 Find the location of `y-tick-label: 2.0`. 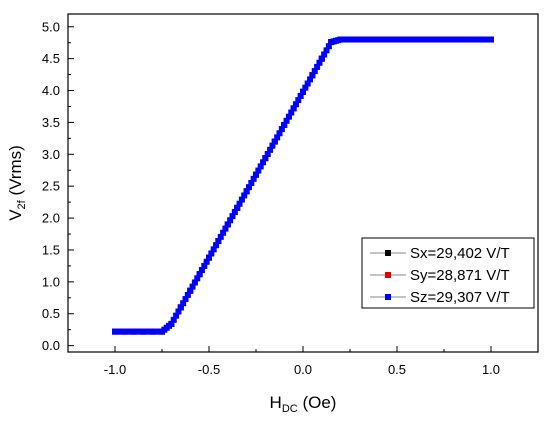

y-tick-label: 2.0 is located at coordinates (51, 218).